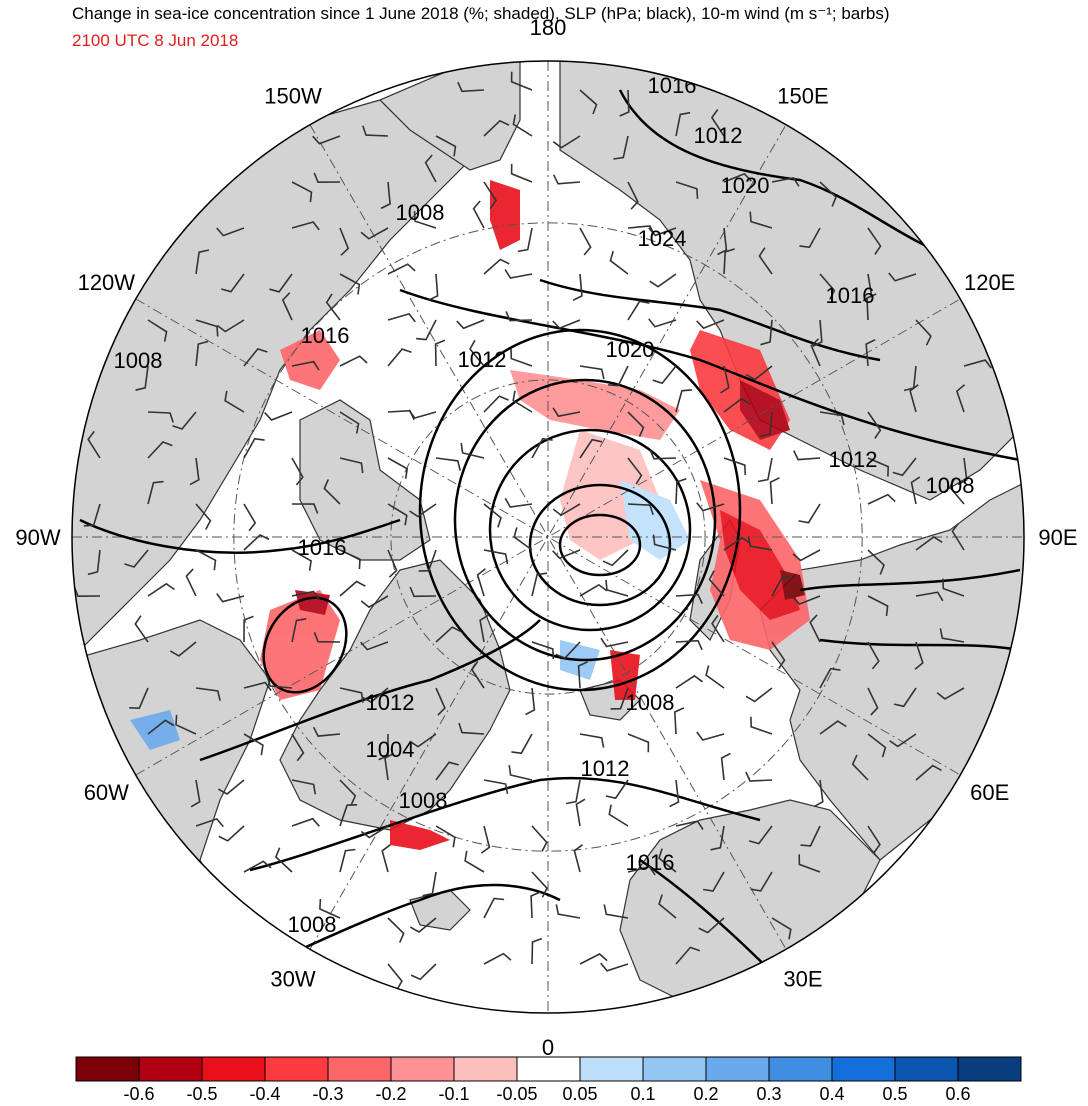 The width and height of the screenshot is (1088, 1106). Describe the element at coordinates (957, 1094) in the screenshot. I see `colorbar-tick-label: 0.6` at that location.